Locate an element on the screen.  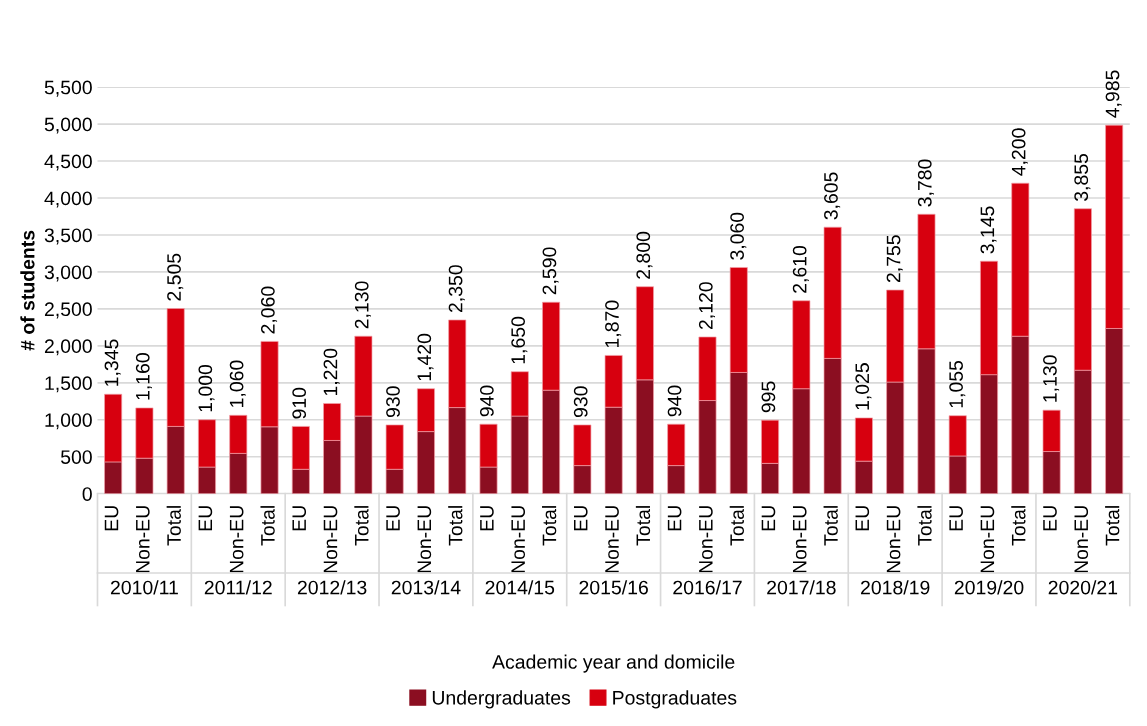
y-tick-label: 2,500 is located at coordinates (68, 310).